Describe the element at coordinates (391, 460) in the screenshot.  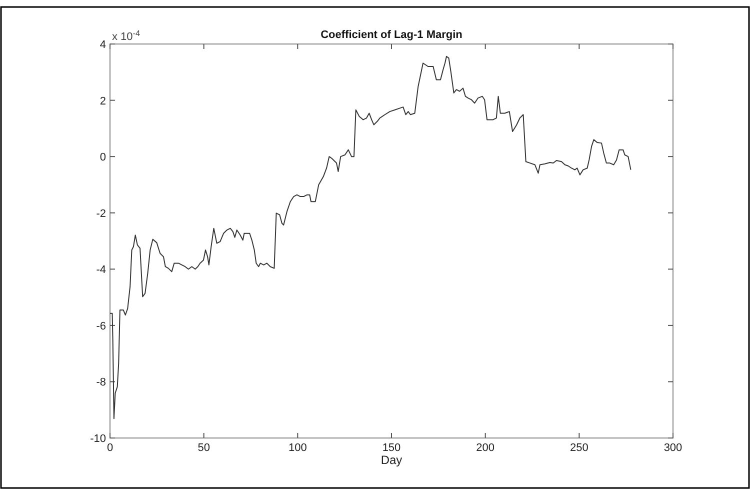
I see `x-axis-title: Day` at that location.